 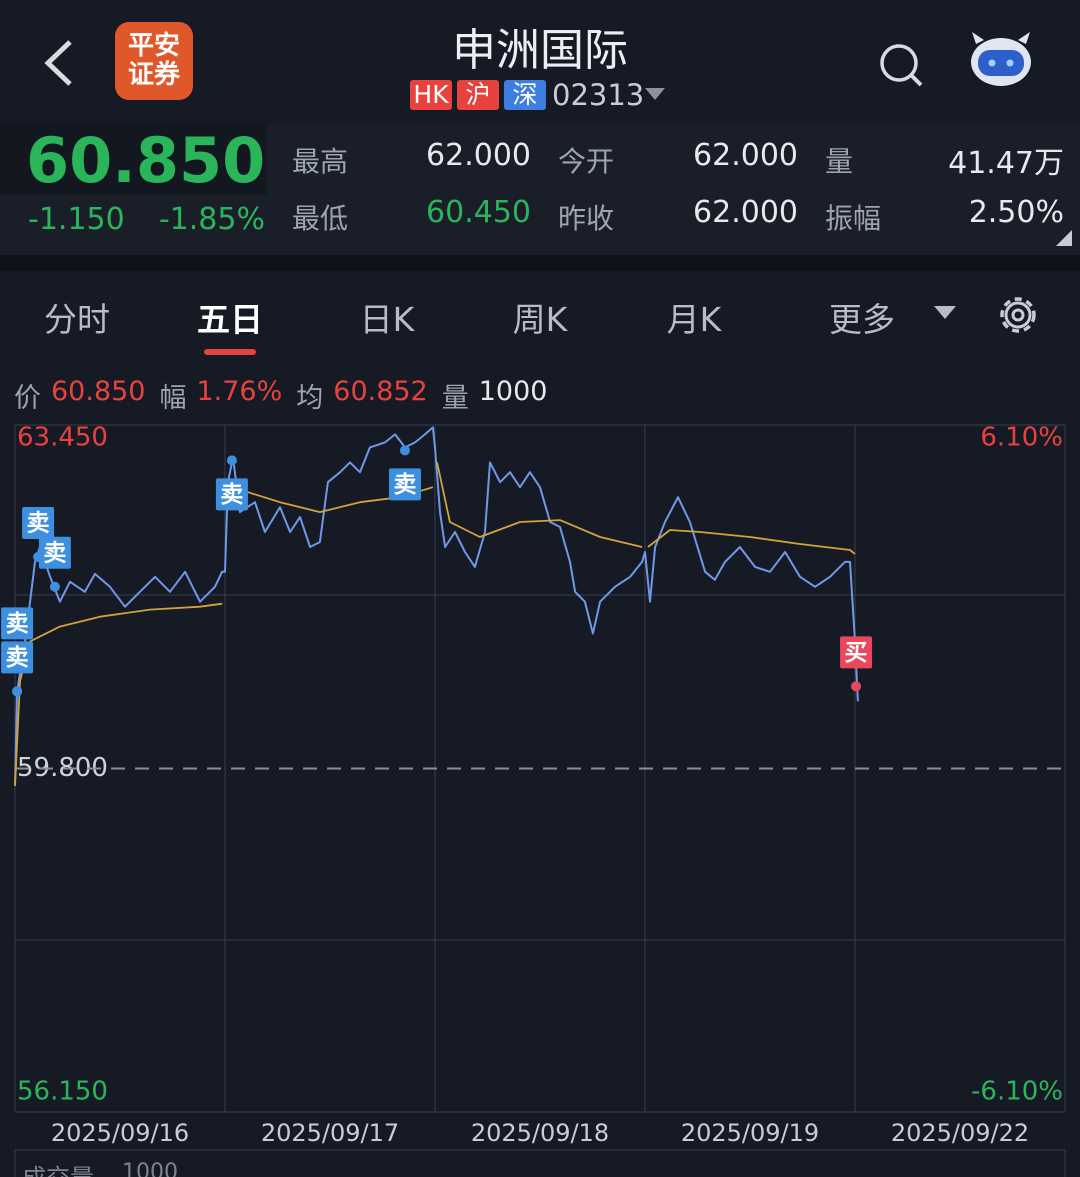 What do you see at coordinates (153, 75) in the screenshot?
I see `logo-text: 证券` at bounding box center [153, 75].